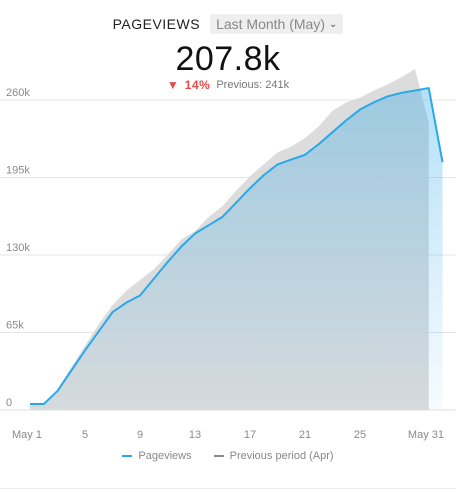 The image size is (456, 492). Describe the element at coordinates (9, 403) in the screenshot. I see `y-tick-label: 0` at that location.